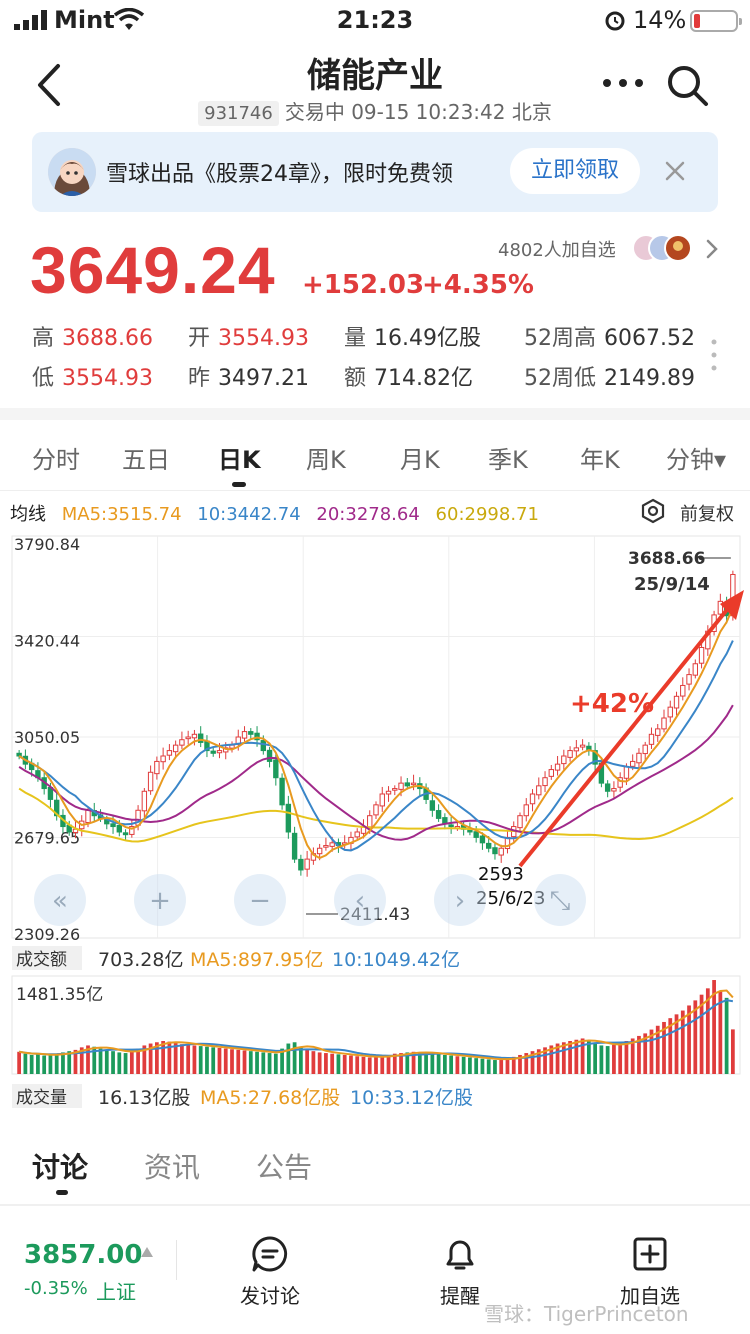 This screenshot has height=1334, width=750. What do you see at coordinates (612, 704) in the screenshot?
I see `annotation-label: +42%` at bounding box center [612, 704].